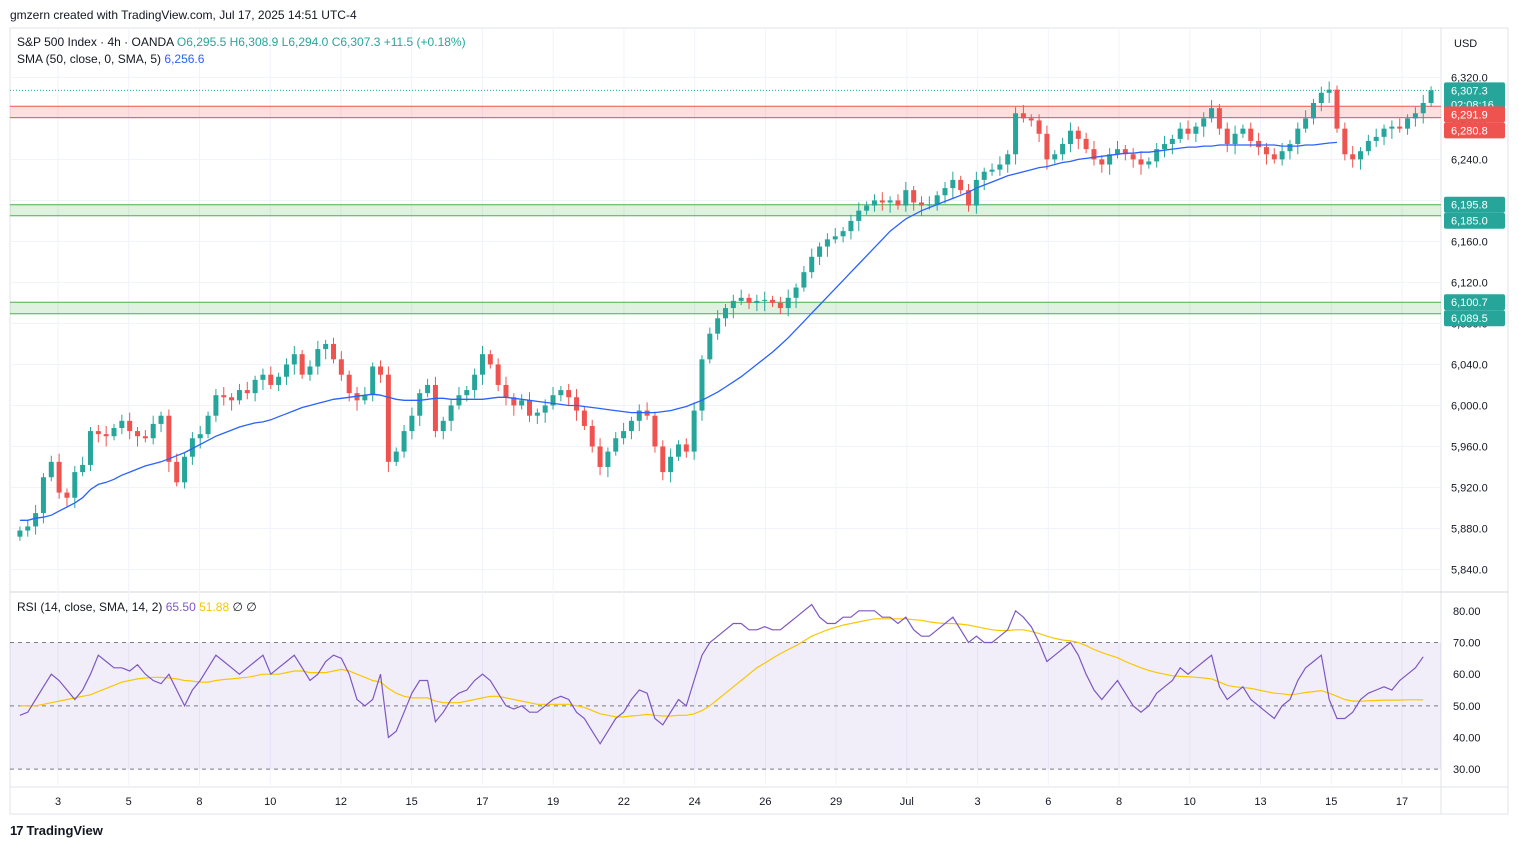 This screenshot has height=850, width=1519. What do you see at coordinates (180, 607) in the screenshot?
I see `rsi-value: 65.50` at bounding box center [180, 607].